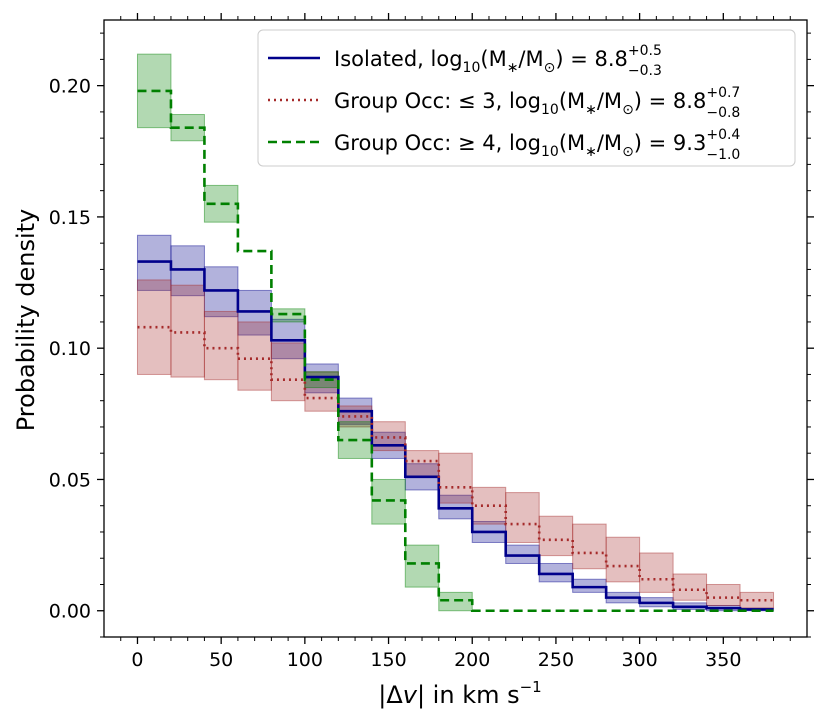 The width and height of the screenshot is (830, 727). What do you see at coordinates (390, 695) in the screenshot?
I see `x-axis-label-main: |Δ` at bounding box center [390, 695].